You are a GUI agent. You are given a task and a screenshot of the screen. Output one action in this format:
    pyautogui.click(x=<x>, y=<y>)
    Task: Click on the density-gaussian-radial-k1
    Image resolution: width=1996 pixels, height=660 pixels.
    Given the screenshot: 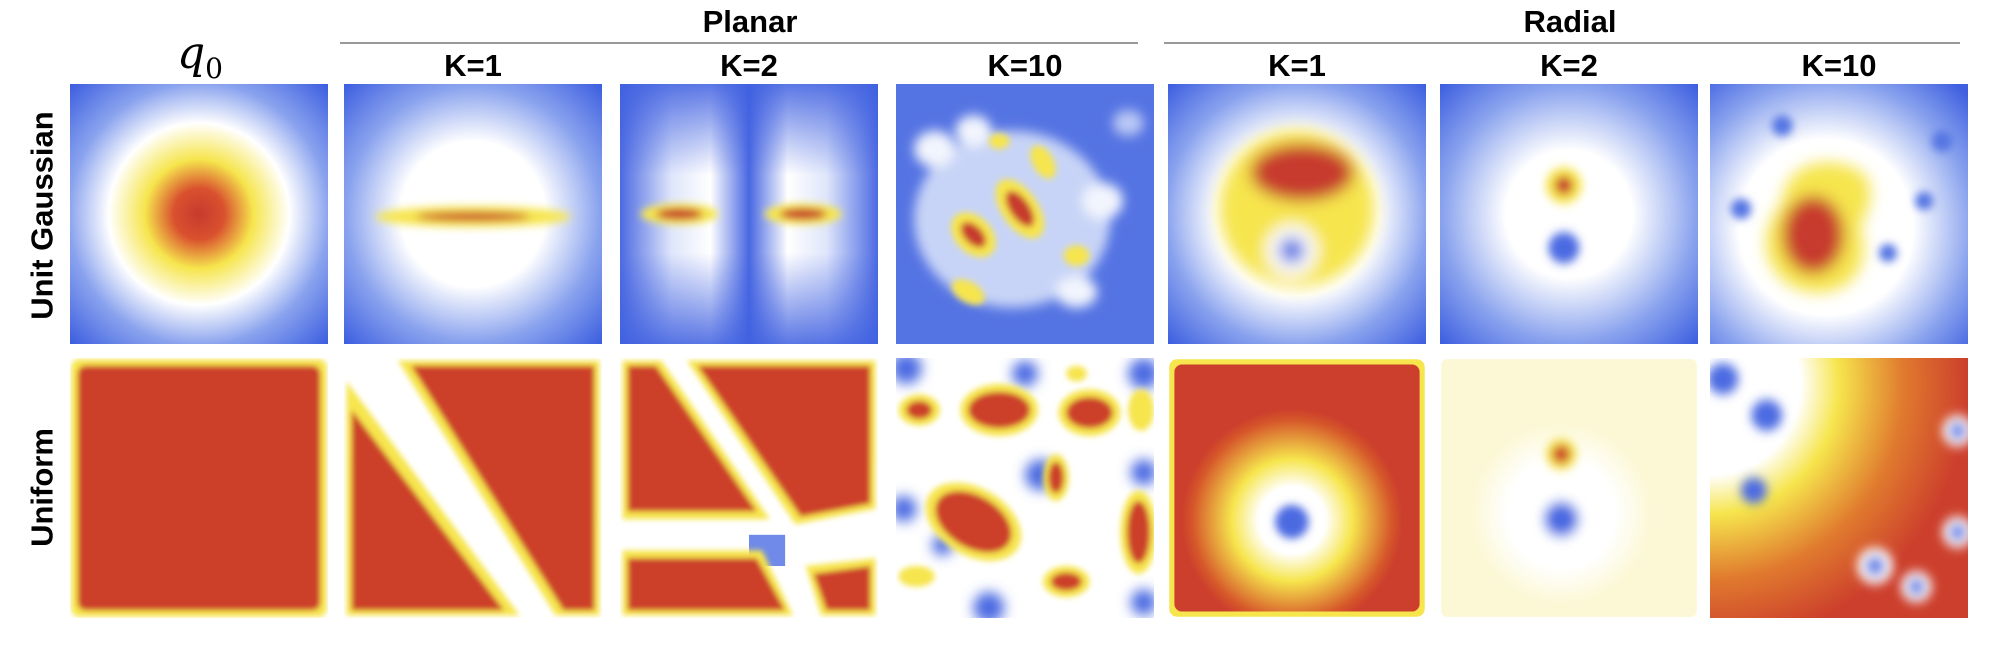 What is the action you would take?
    pyautogui.click(x=1297, y=214)
    